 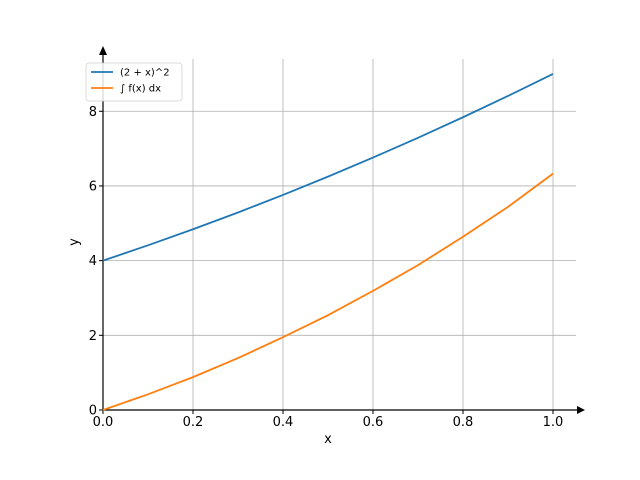 I want to click on x-axis-label: x, so click(x=328, y=439).